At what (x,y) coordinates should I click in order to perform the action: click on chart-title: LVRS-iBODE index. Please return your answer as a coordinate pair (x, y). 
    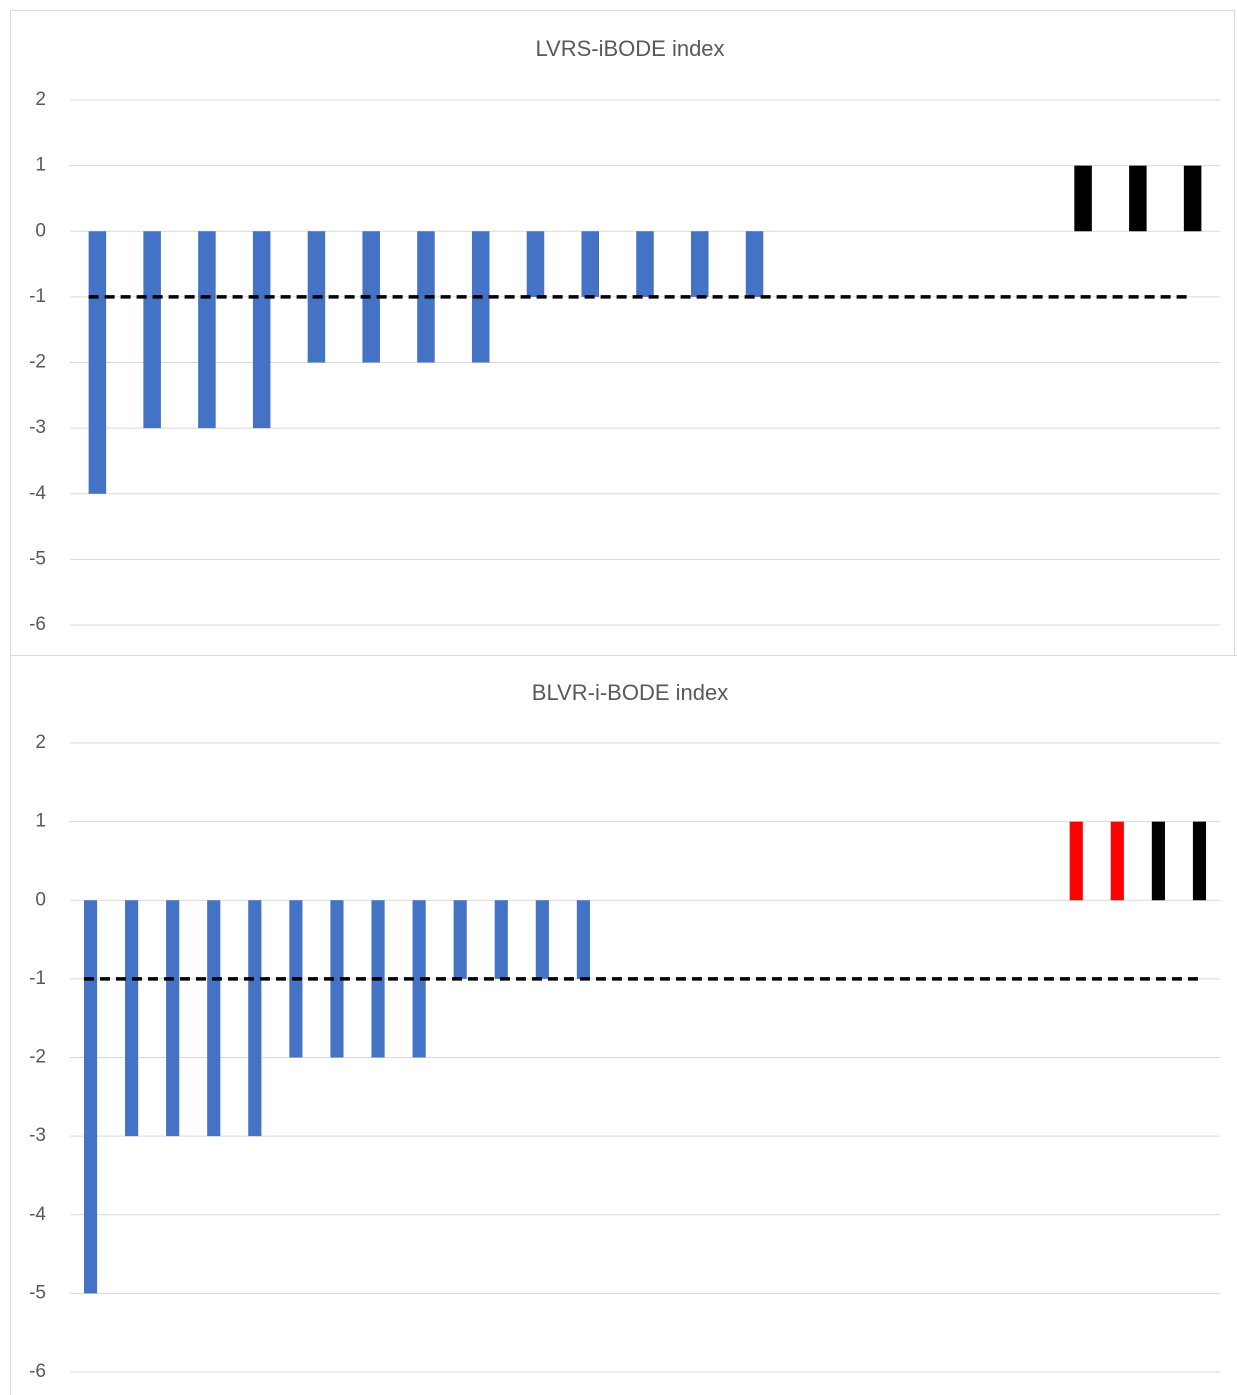
    Looking at the image, I should click on (629, 48).